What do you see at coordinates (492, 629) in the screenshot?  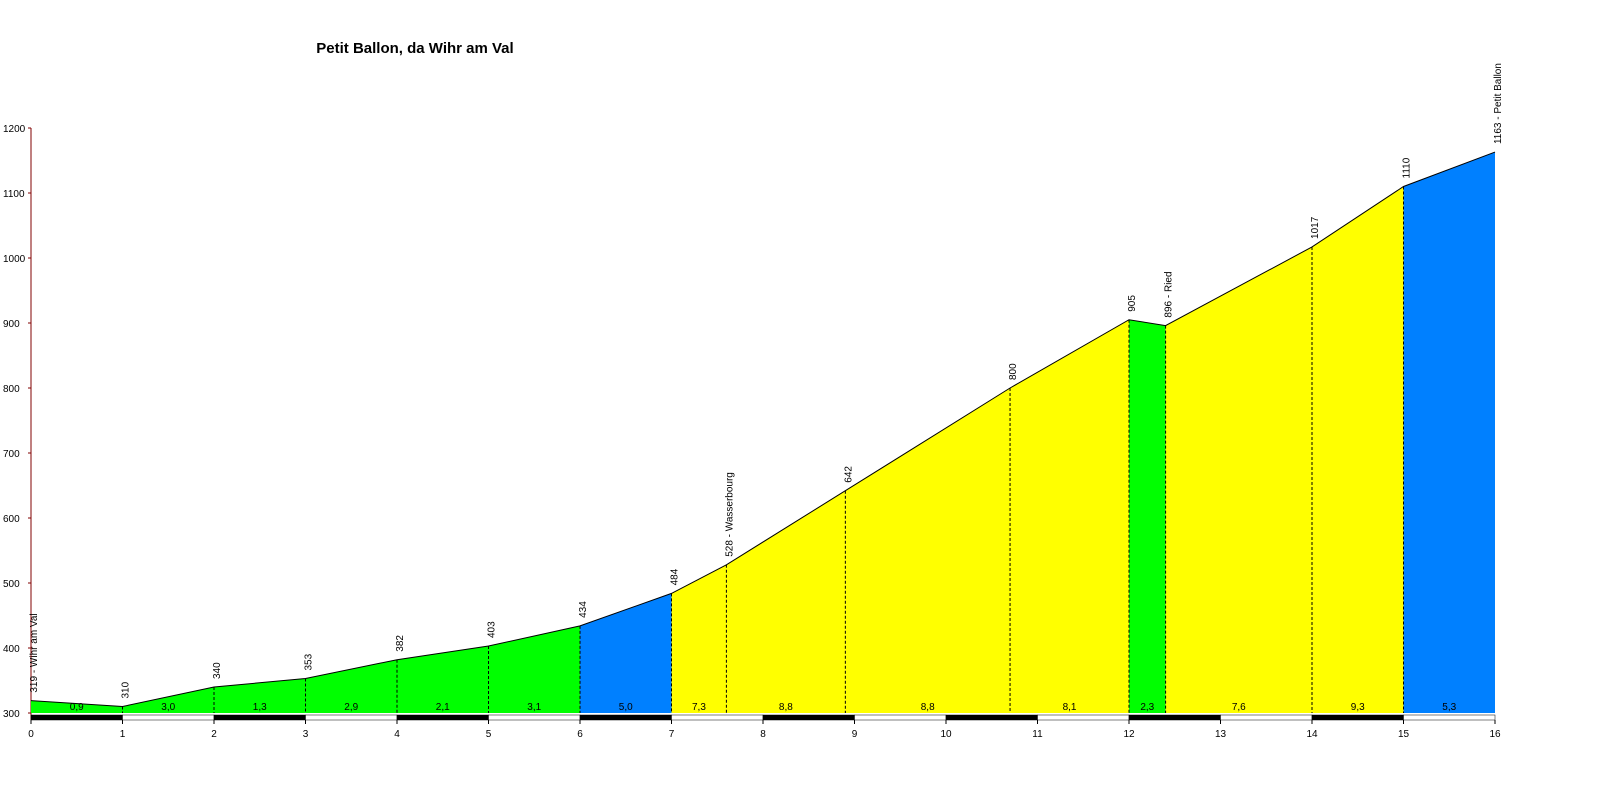 I see `elevation-label: 403` at bounding box center [492, 629].